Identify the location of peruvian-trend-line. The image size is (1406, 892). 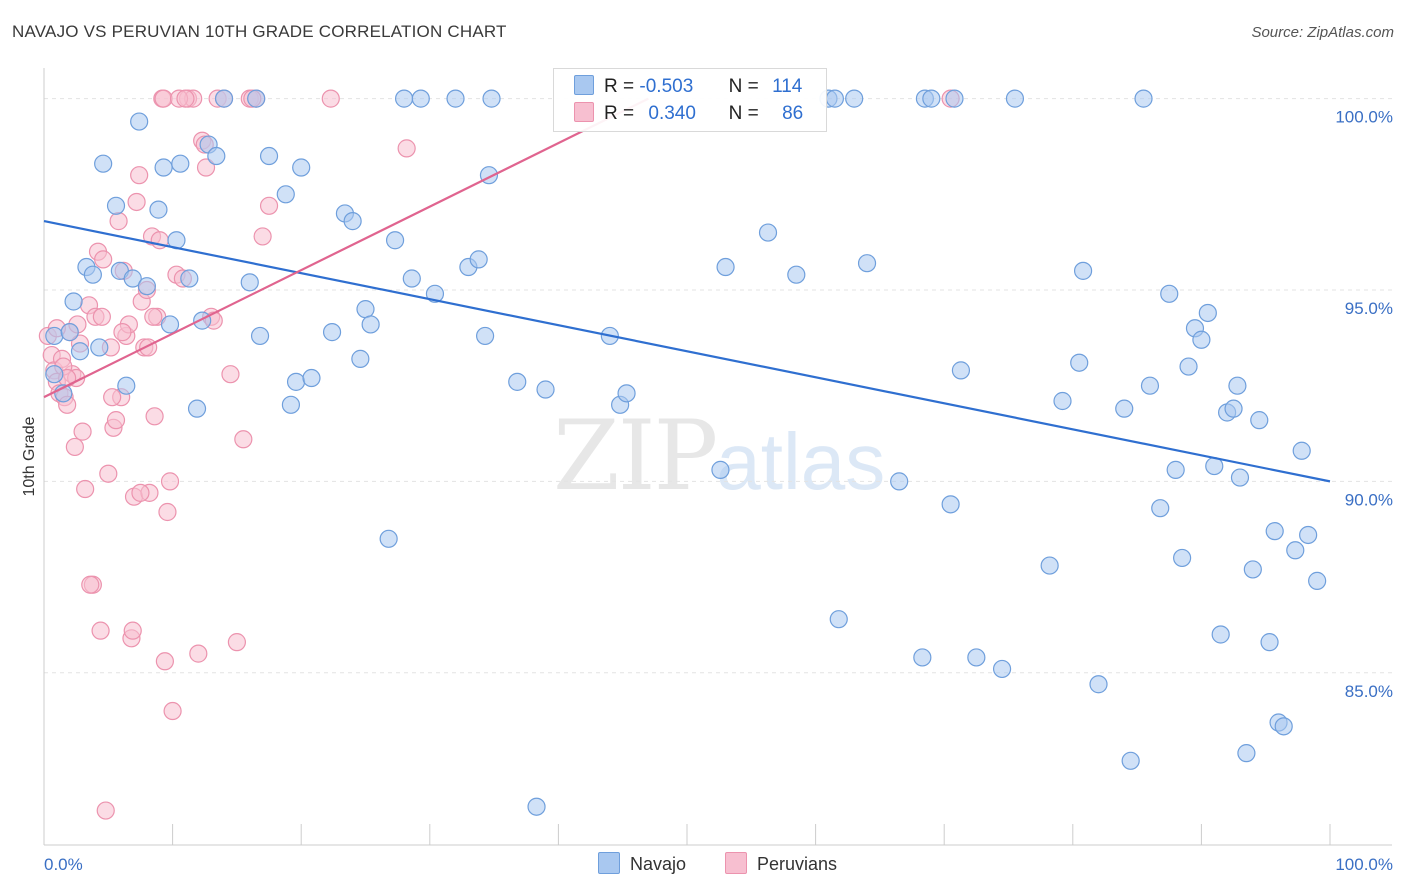
(346, 248).